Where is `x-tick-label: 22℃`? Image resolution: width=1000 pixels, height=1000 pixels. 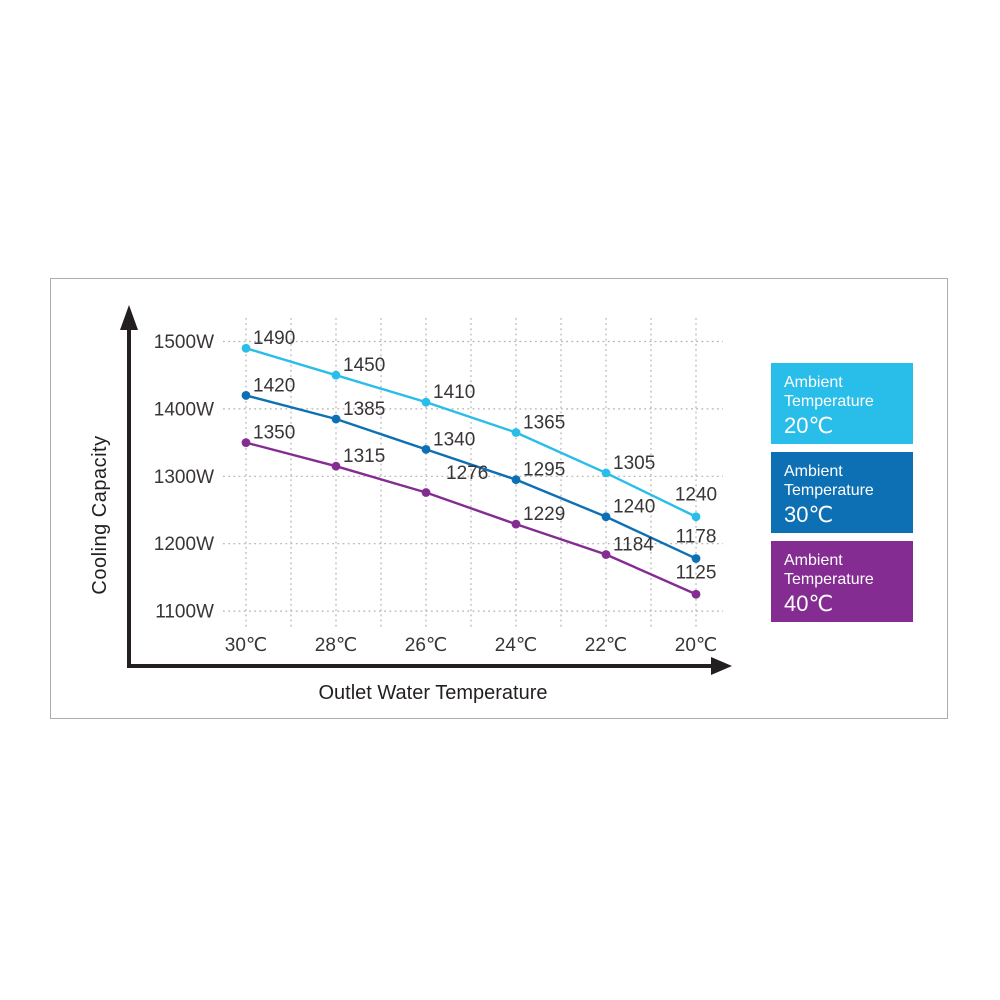
x-tick-label: 22℃ is located at coordinates (606, 645).